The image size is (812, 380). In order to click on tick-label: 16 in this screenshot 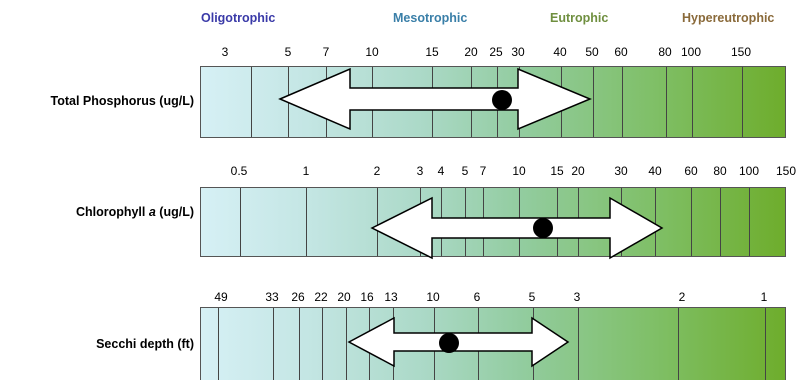, I will do `click(367, 297)`.